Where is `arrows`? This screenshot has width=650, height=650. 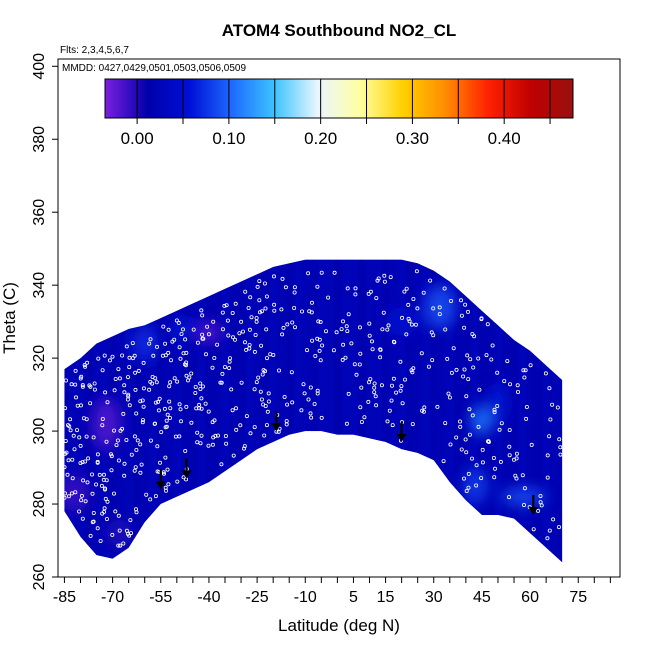
arrows is located at coordinates (347, 463).